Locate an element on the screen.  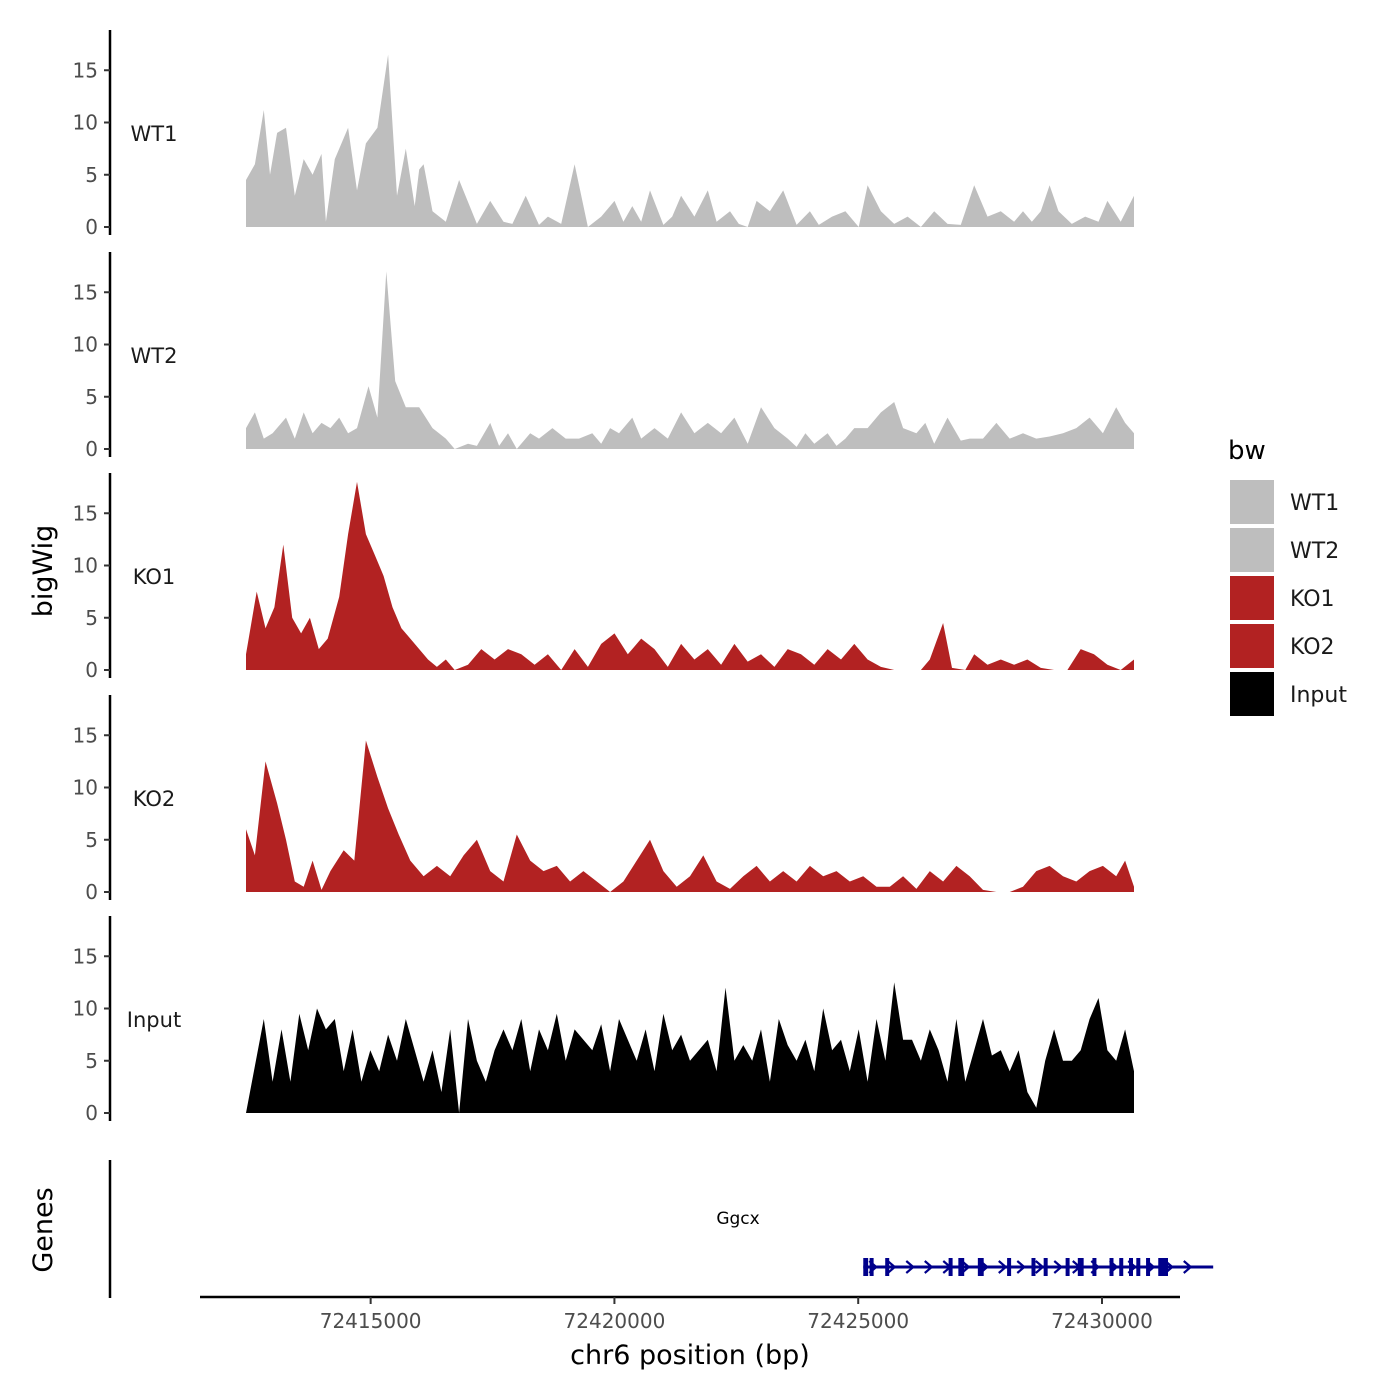
x-axis-title: chr6 position (bp) is located at coordinates (690, 1355).